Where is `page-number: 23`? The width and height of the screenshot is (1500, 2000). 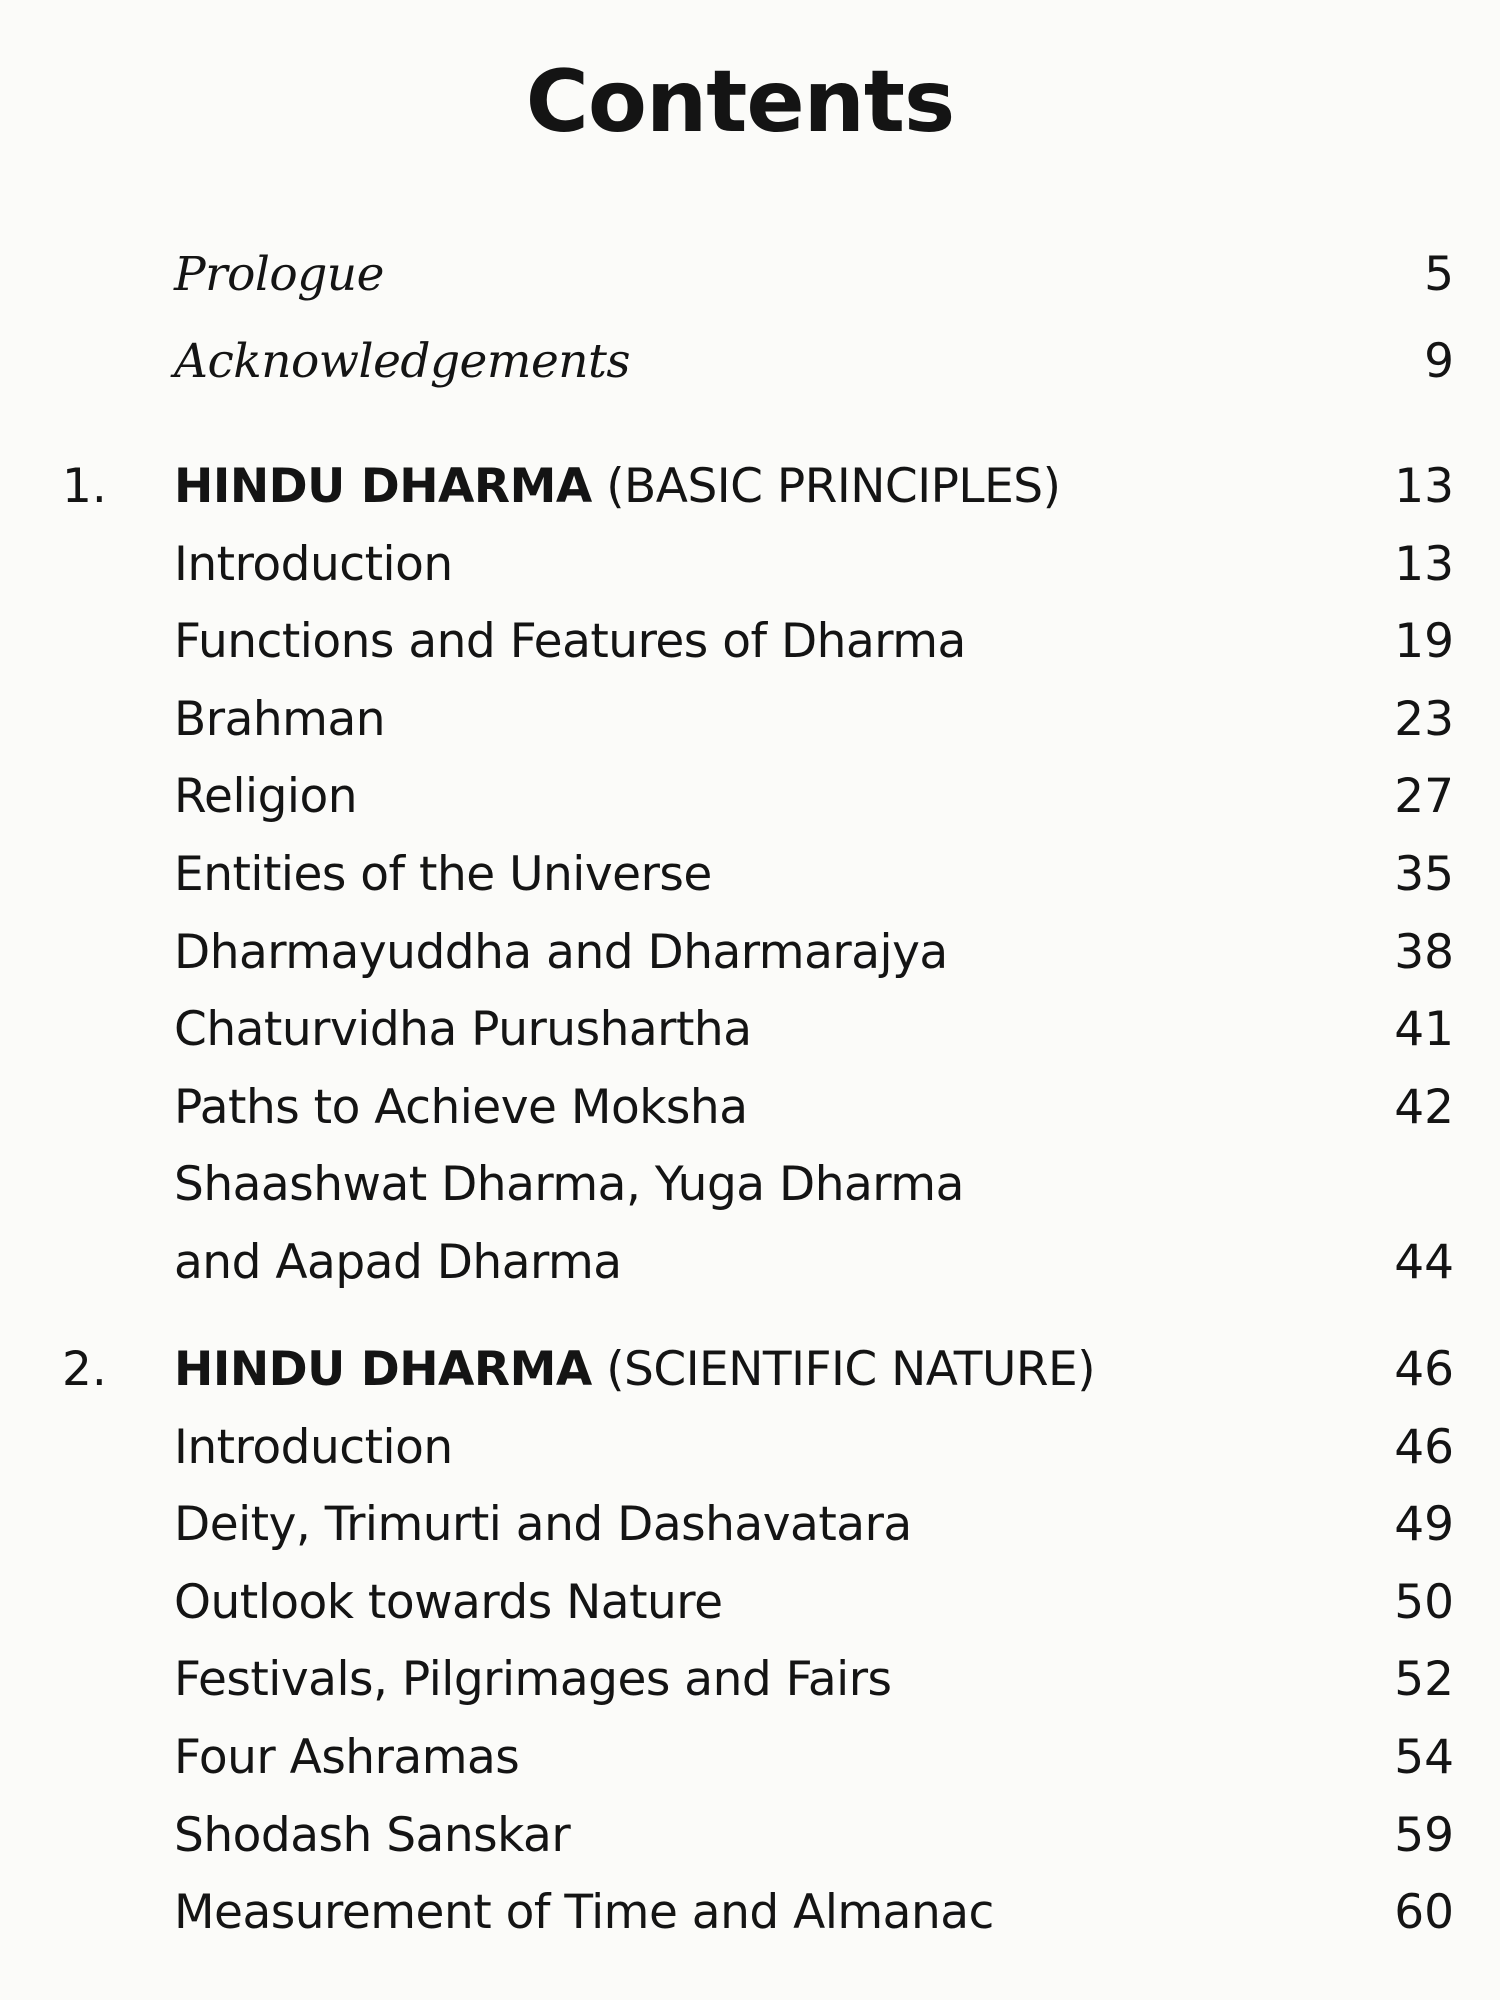 page-number: 23 is located at coordinates (1424, 719).